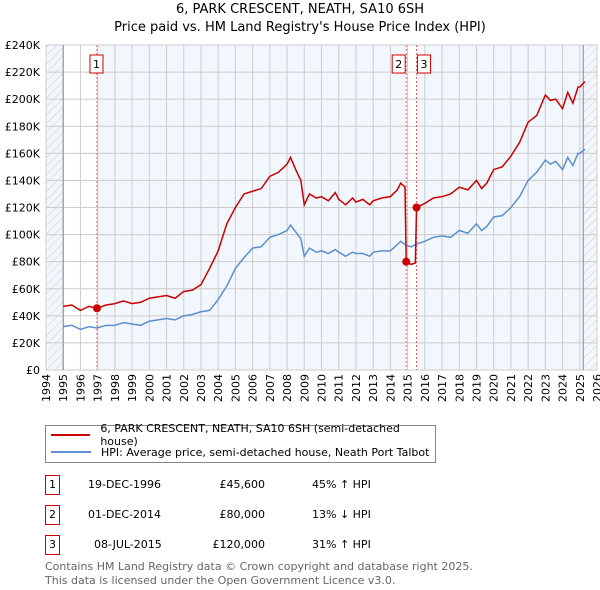 The height and width of the screenshot is (590, 600). What do you see at coordinates (71, 435) in the screenshot?
I see `legend-swatch-red` at bounding box center [71, 435].